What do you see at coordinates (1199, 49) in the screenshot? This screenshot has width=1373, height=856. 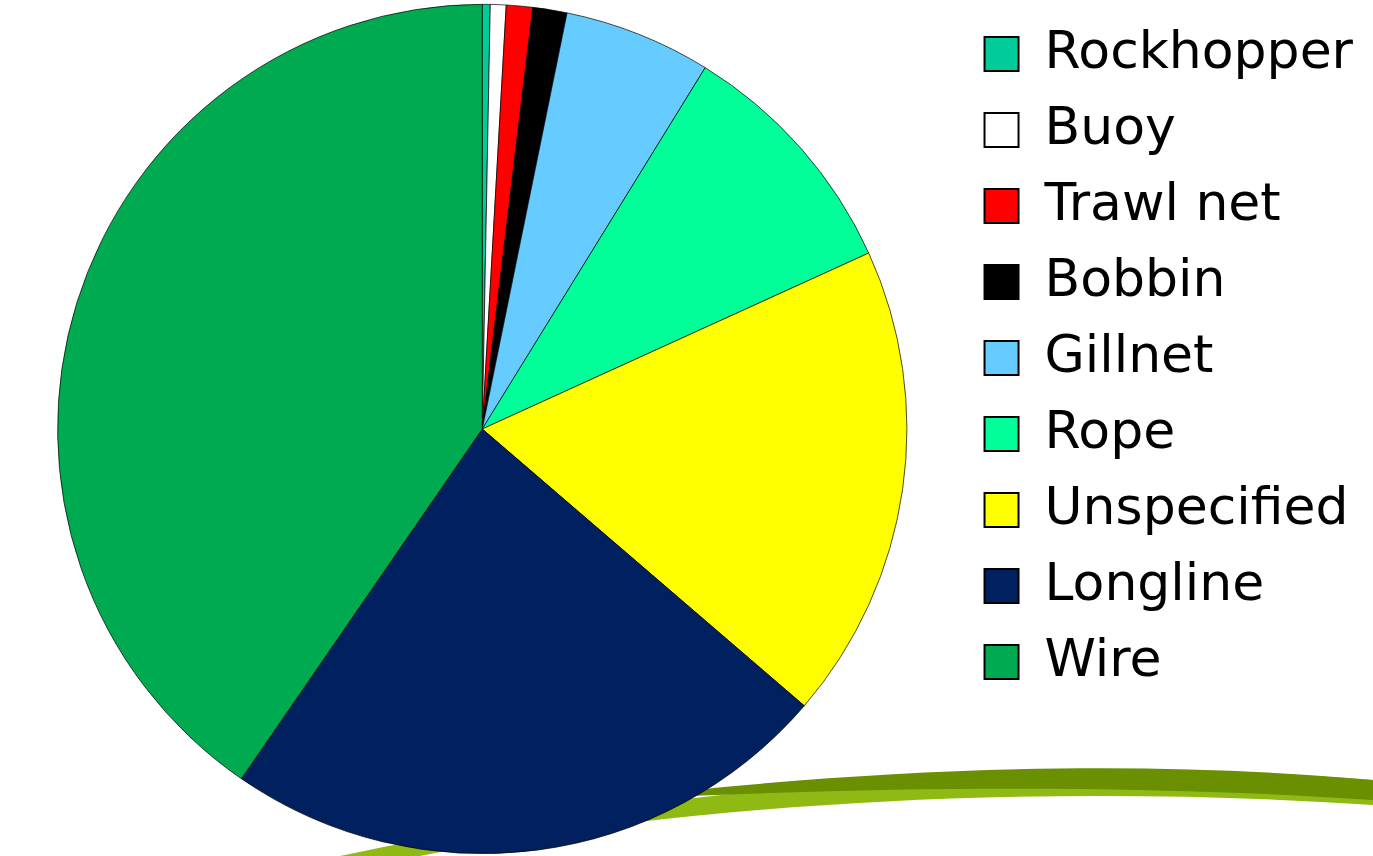 I see `legend-label: Rockhopper` at bounding box center [1199, 49].